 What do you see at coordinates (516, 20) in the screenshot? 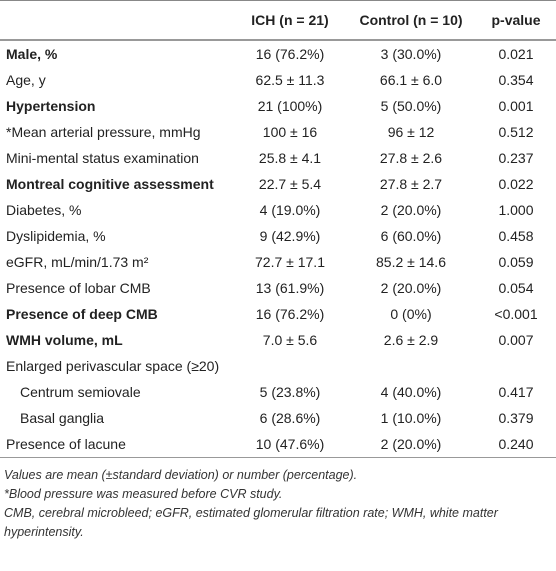
I see `header-cell: p-value` at bounding box center [516, 20].